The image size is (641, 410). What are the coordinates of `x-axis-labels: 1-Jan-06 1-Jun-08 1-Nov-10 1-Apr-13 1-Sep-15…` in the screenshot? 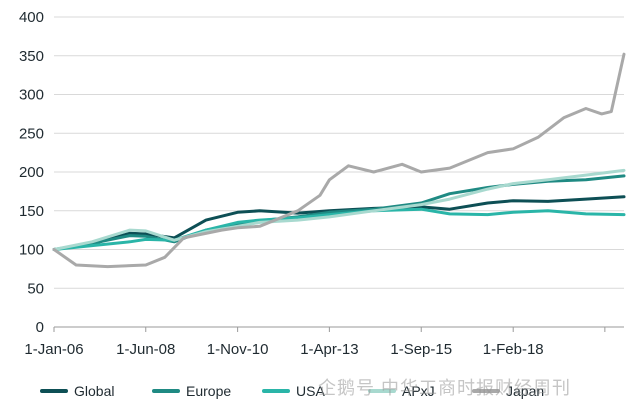 It's located at (283, 349).